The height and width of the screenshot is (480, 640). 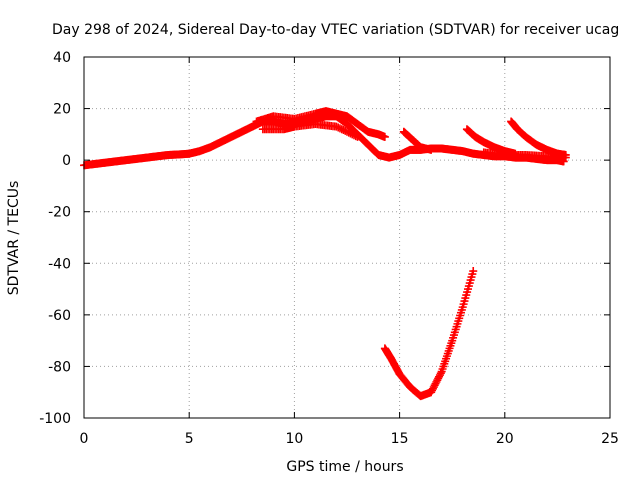 What do you see at coordinates (310, 130) in the screenshot?
I see `series-lower-band` at bounding box center [310, 130].